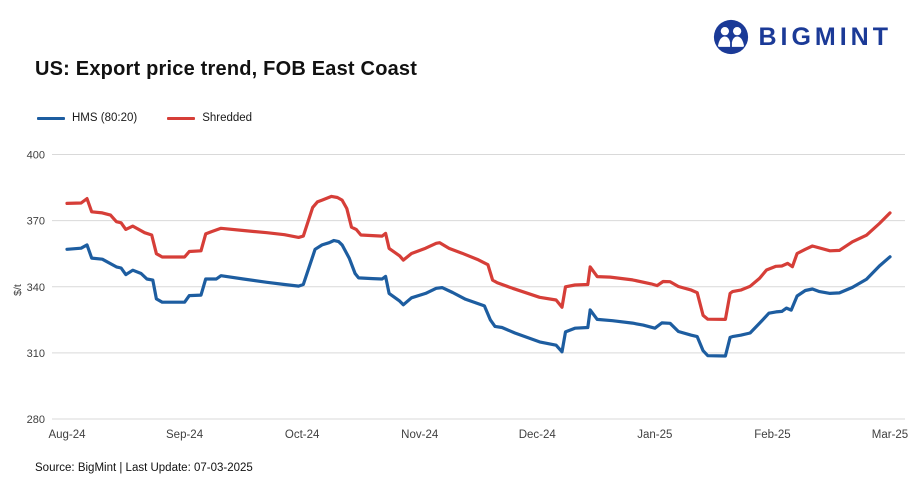  I want to click on x-axis-tick-label: Sep-24, so click(185, 435).